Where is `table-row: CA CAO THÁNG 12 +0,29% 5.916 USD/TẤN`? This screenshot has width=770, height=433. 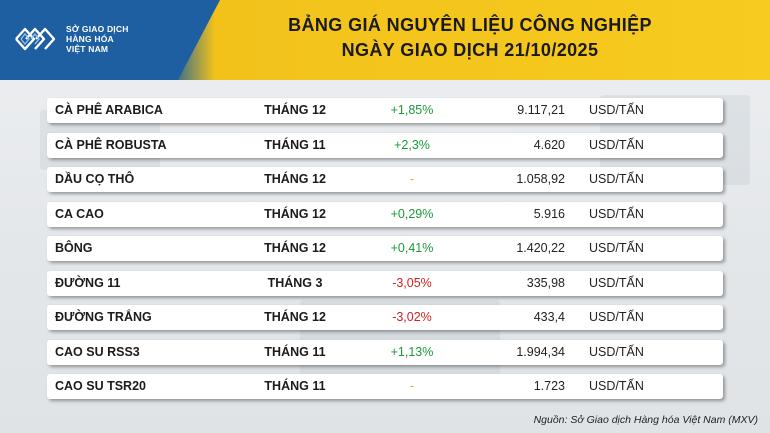 table-row: CA CAO THÁNG 12 +0,29% 5.916 USD/TẤN is located at coordinates (385, 214).